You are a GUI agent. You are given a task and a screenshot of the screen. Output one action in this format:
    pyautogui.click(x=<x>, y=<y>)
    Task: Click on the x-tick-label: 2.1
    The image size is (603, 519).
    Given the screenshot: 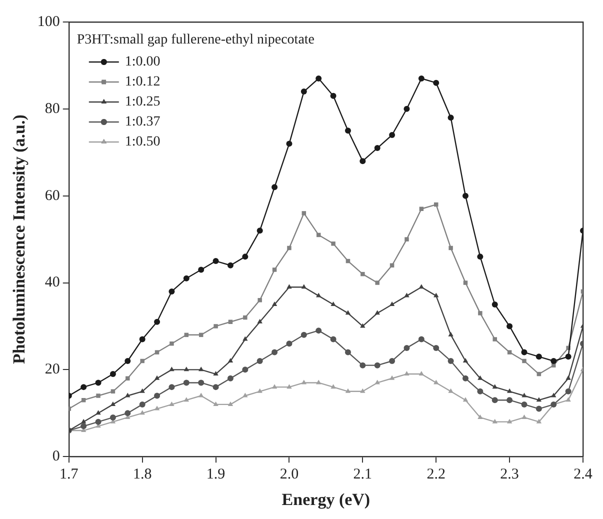 What is the action you would take?
    pyautogui.click(x=362, y=474)
    